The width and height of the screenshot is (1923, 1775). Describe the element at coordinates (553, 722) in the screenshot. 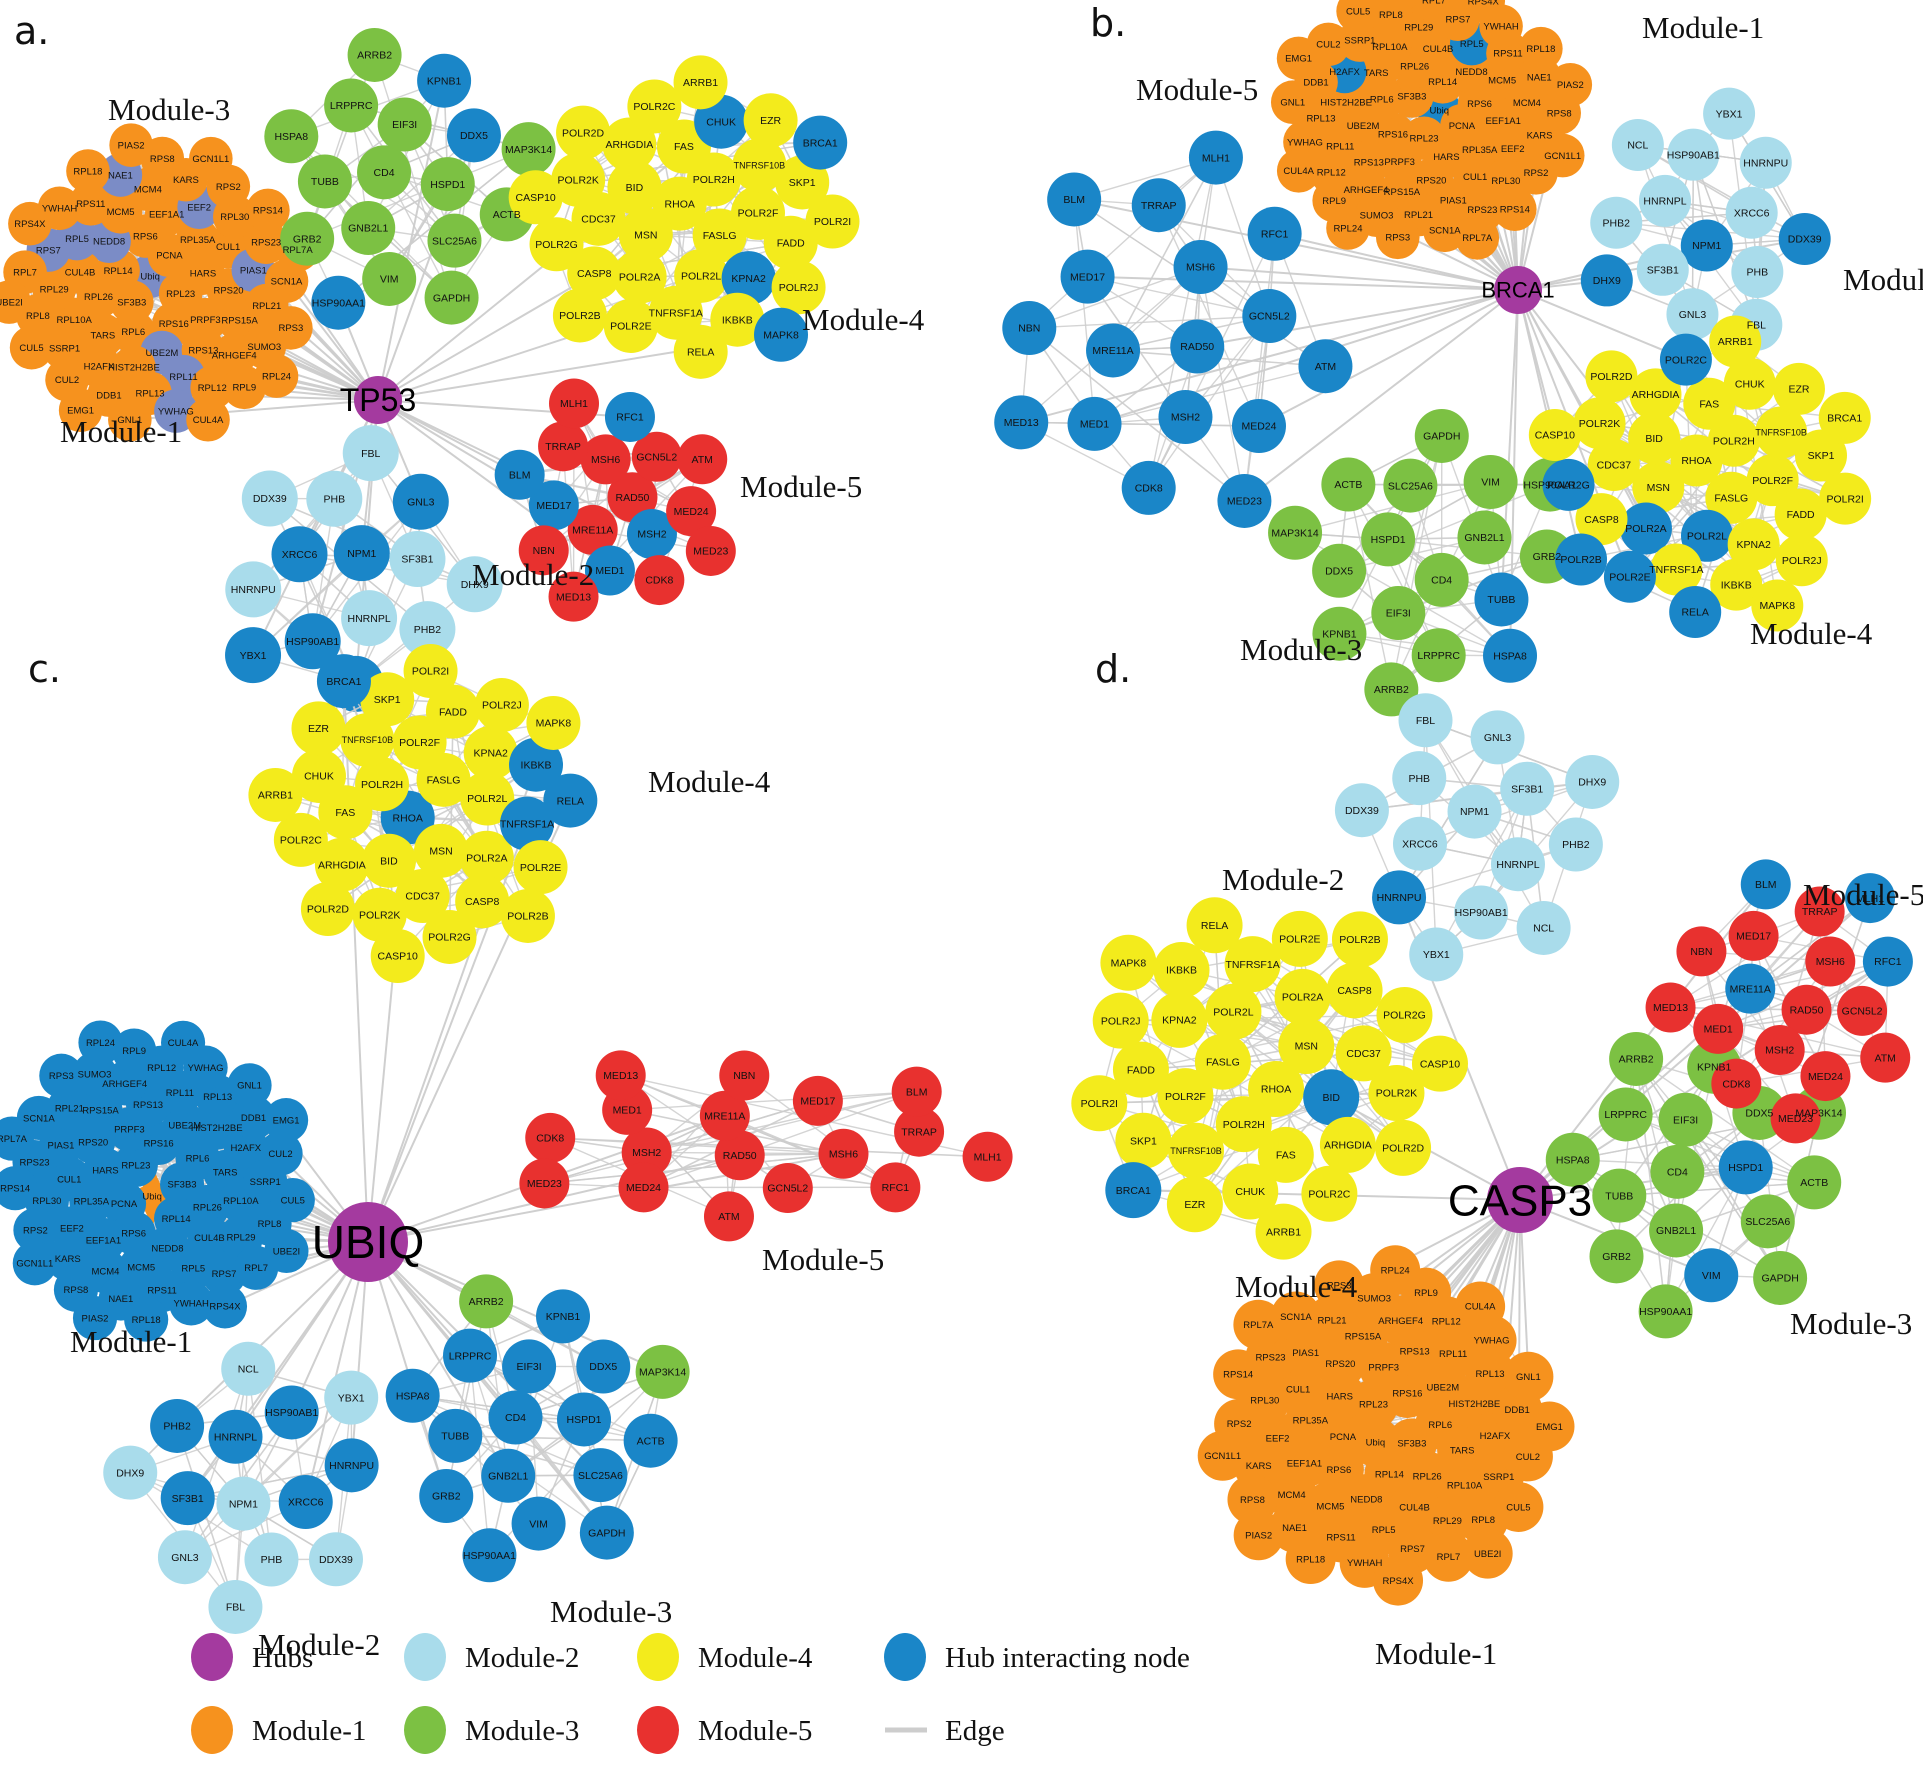

I see `node-MAPK8` at that location.